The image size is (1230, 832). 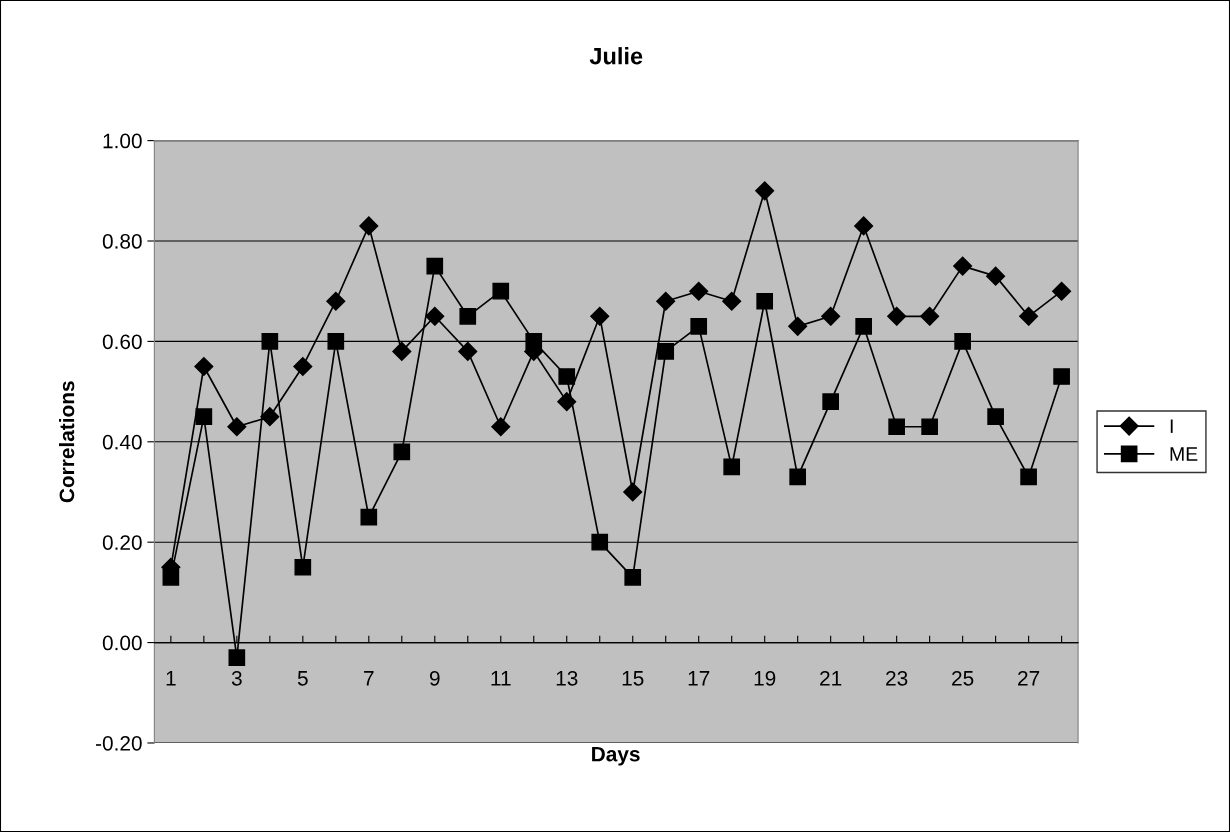 I want to click on y-tick-label: -0.20, so click(x=119, y=743).